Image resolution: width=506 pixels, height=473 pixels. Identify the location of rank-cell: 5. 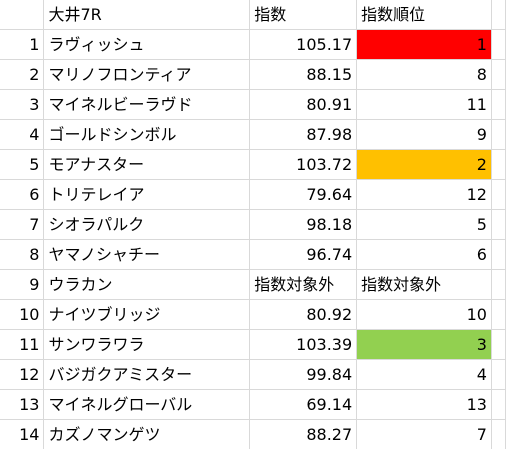
(424, 224).